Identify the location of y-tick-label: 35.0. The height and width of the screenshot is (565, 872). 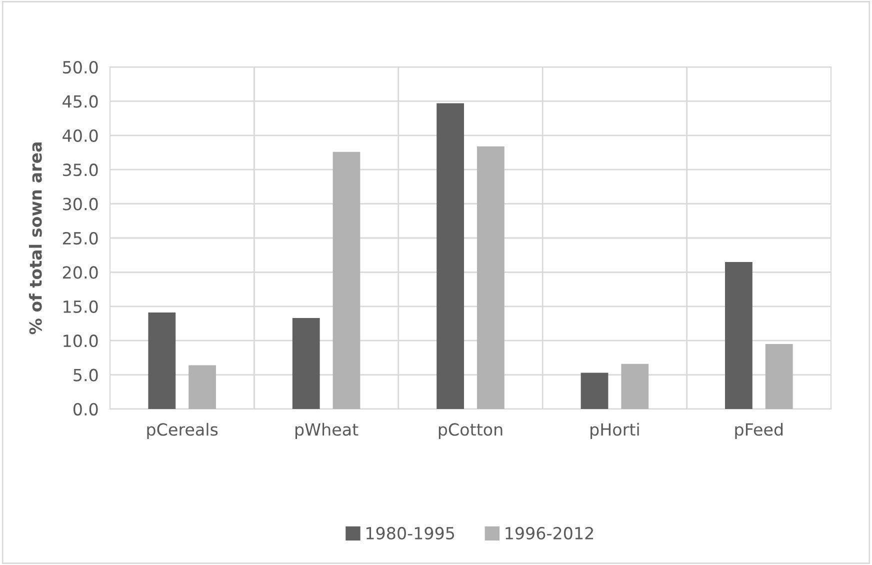
(80, 170).